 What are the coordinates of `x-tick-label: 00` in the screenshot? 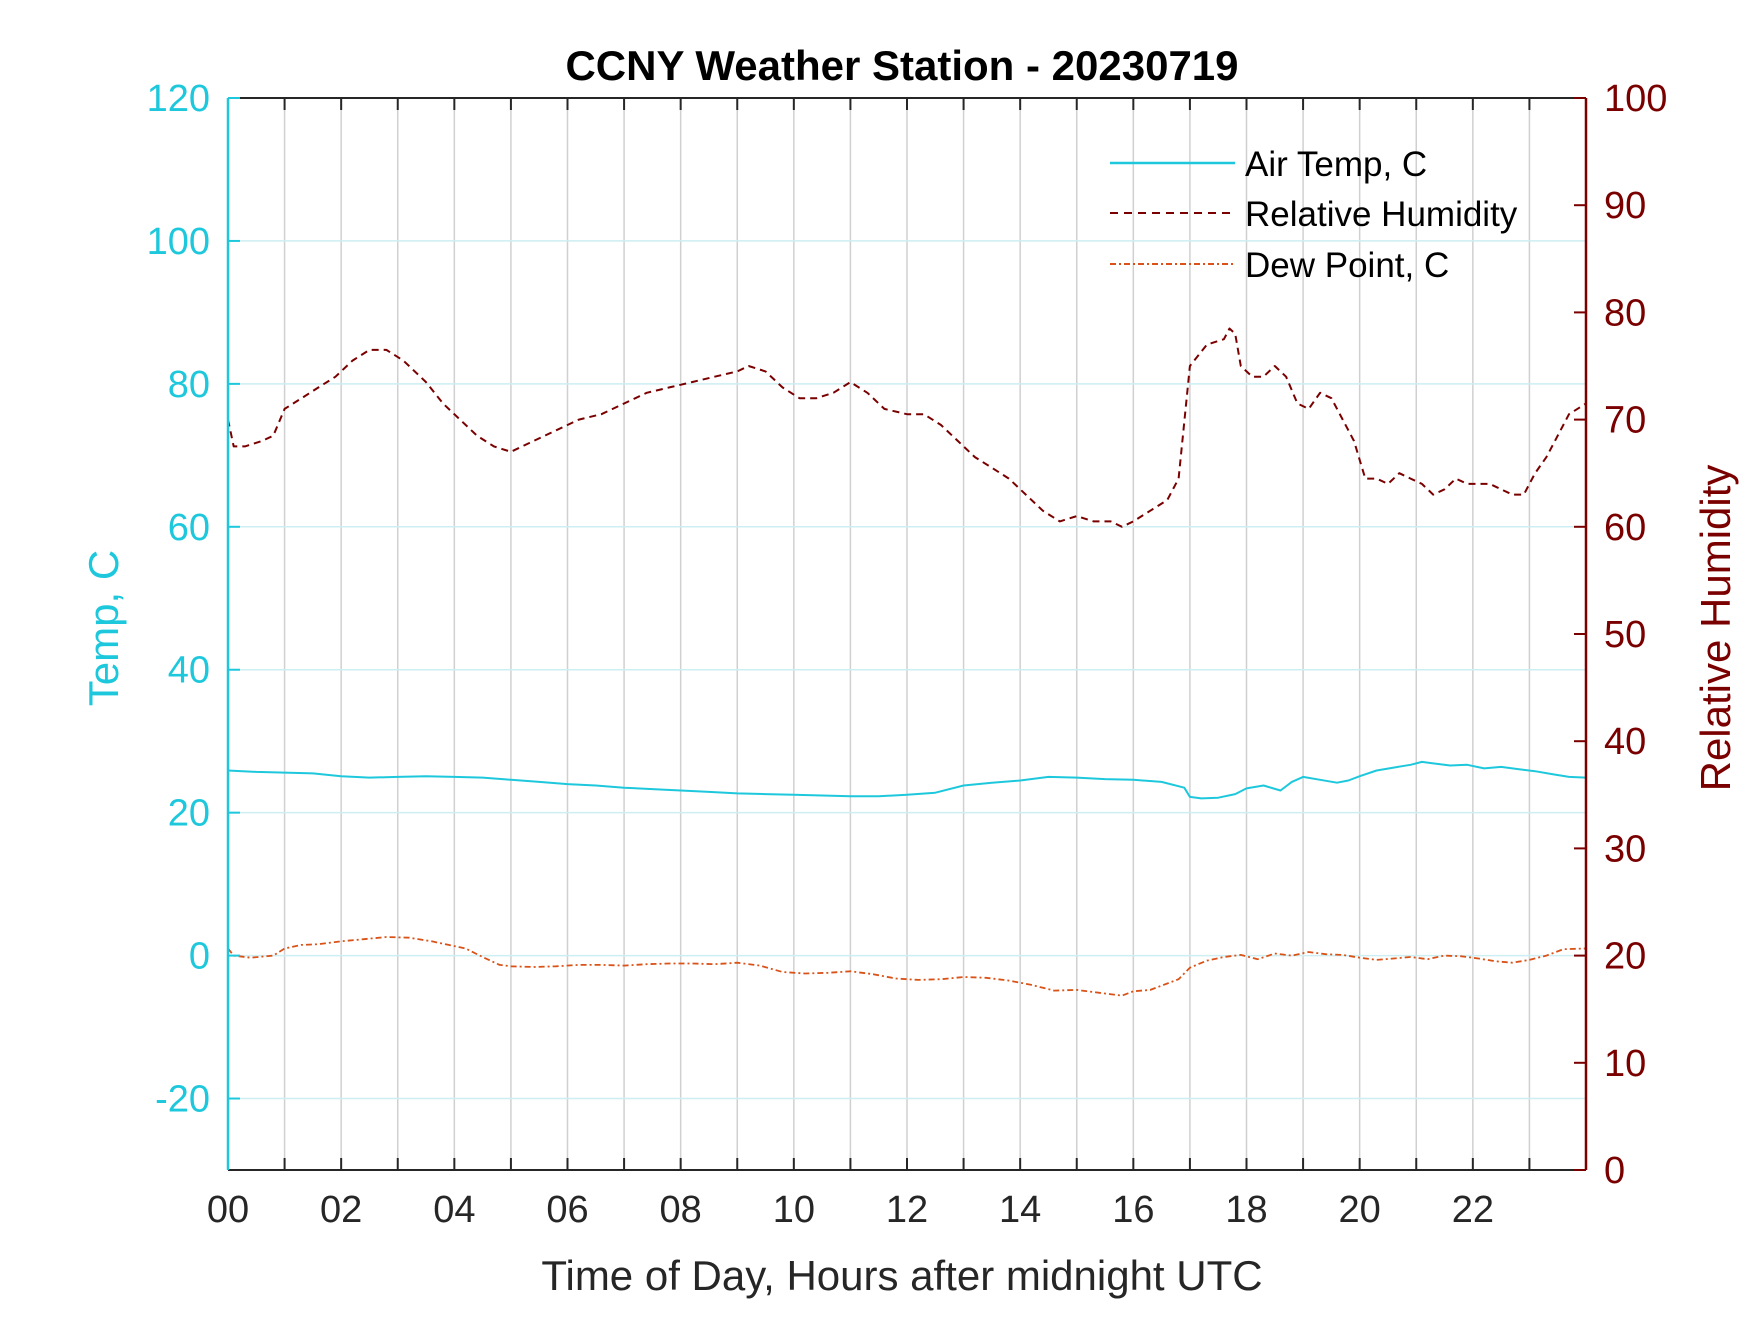 It's located at (228, 1210).